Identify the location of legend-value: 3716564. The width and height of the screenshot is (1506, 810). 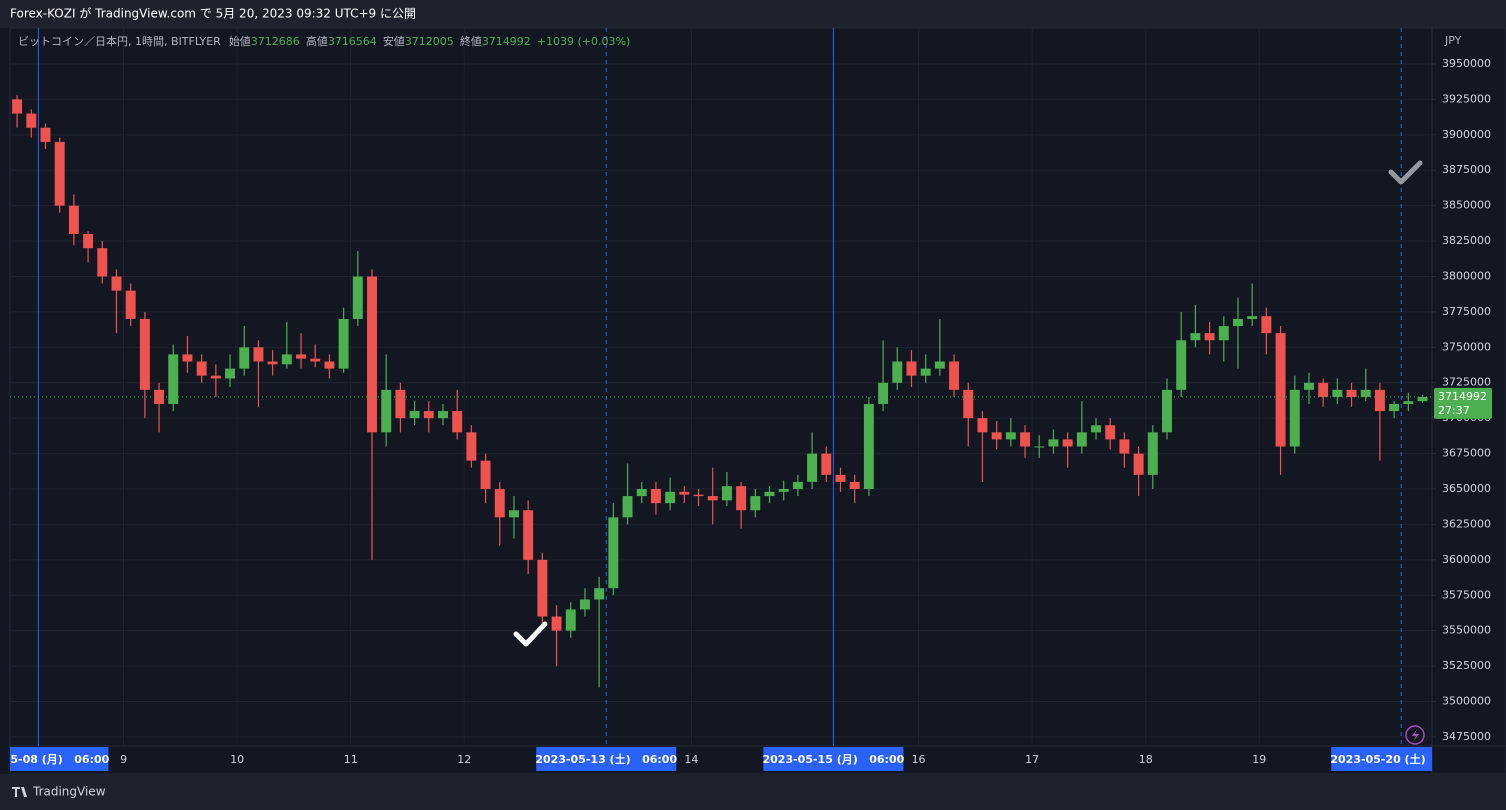
(352, 41).